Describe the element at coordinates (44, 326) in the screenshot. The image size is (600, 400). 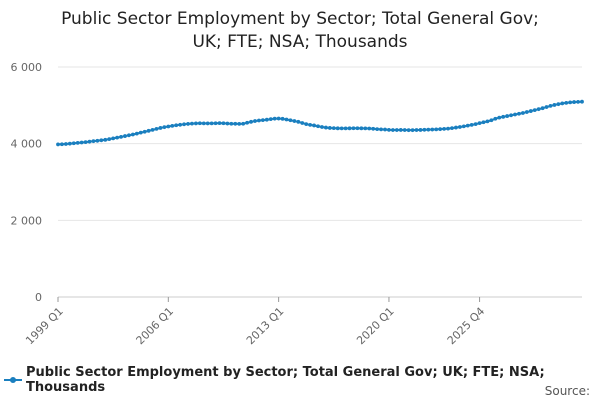
I see `x-tick-label: 1999 Q1` at that location.